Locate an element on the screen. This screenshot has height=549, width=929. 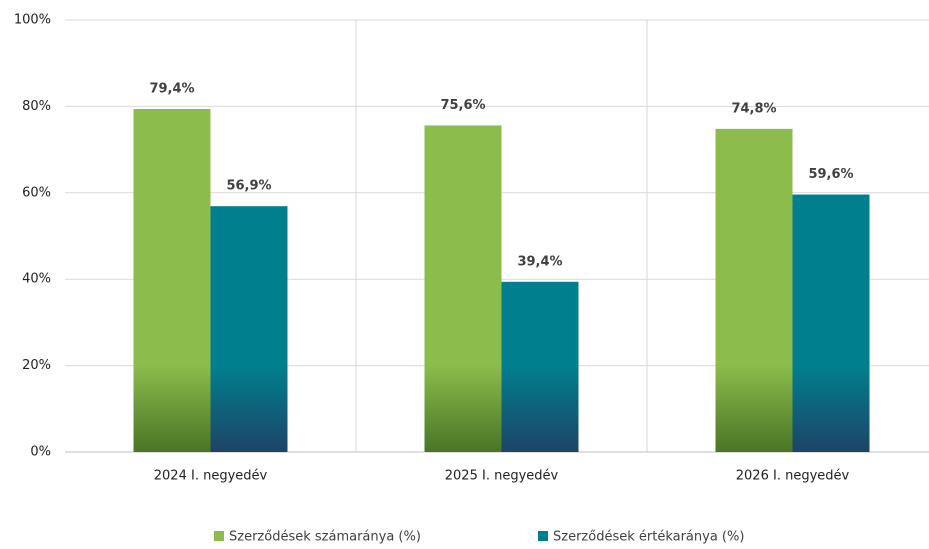
y-tick-label: 60% is located at coordinates (36, 192).